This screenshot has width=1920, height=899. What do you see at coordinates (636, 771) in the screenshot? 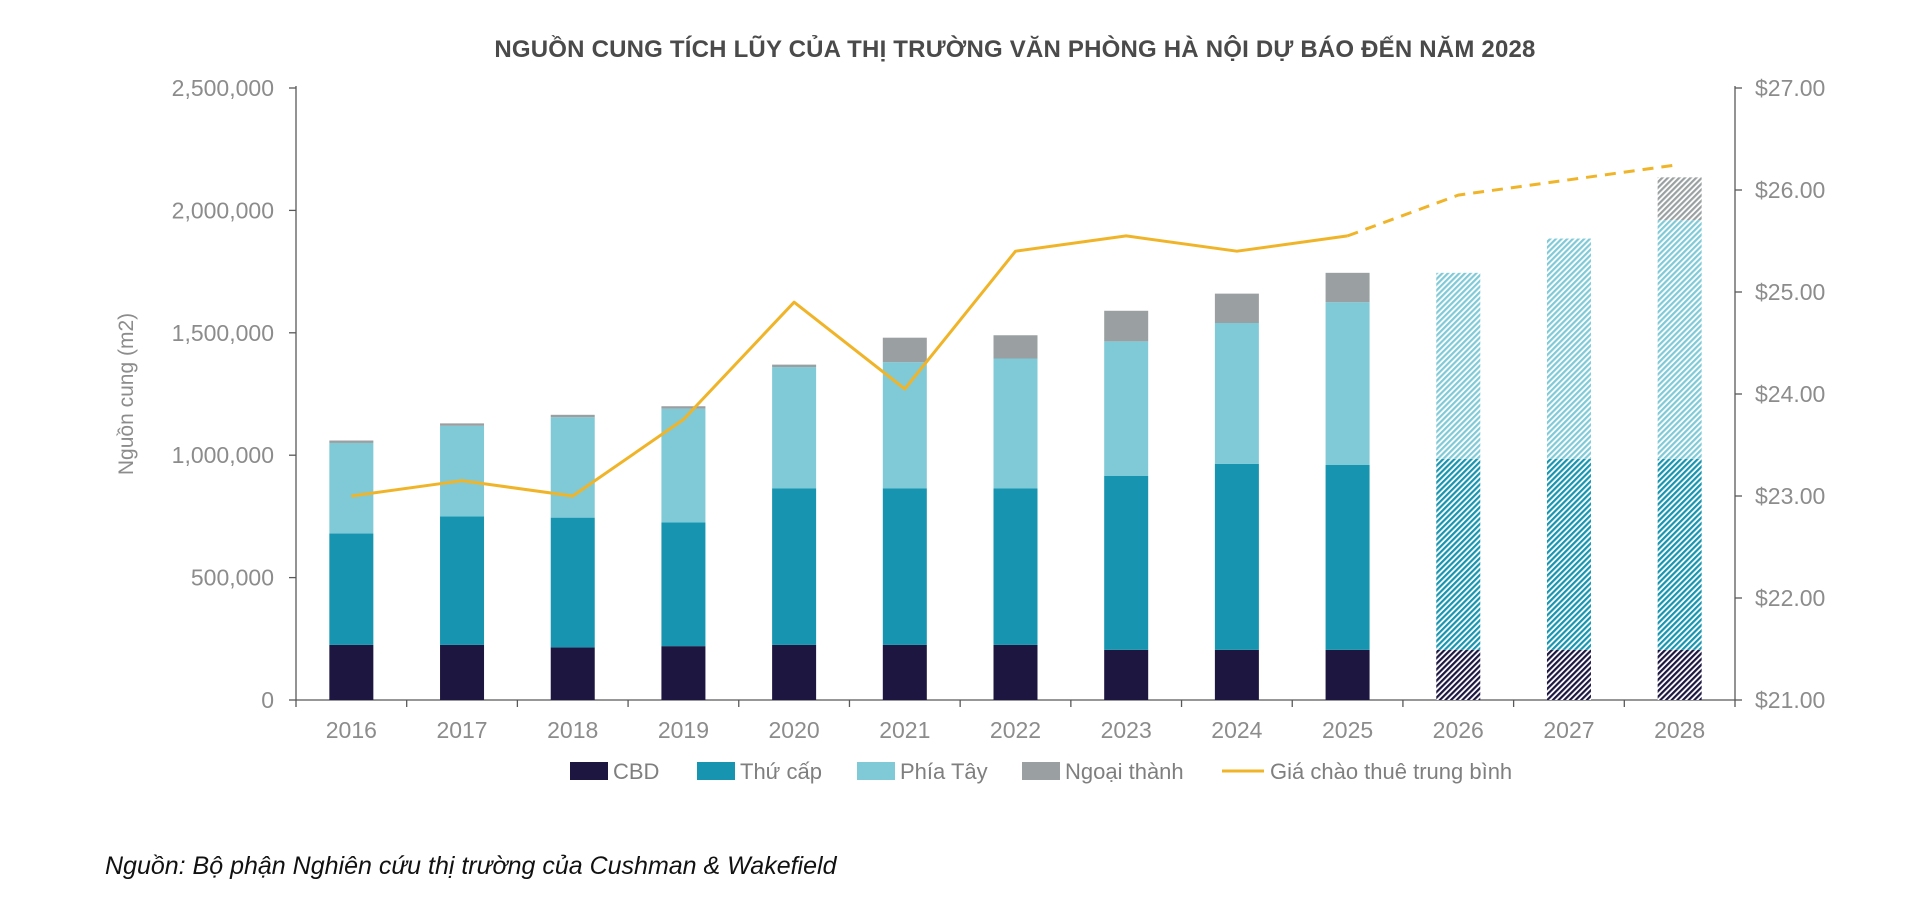
I see `legend-label: CBD` at bounding box center [636, 771].